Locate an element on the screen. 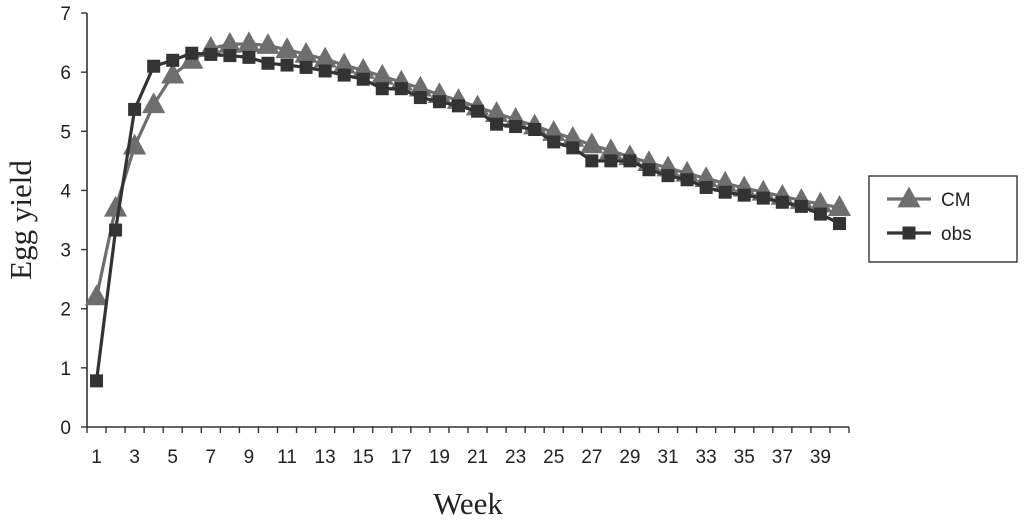 The height and width of the screenshot is (524, 1024). y-tick-label: 0 is located at coordinates (65, 428).